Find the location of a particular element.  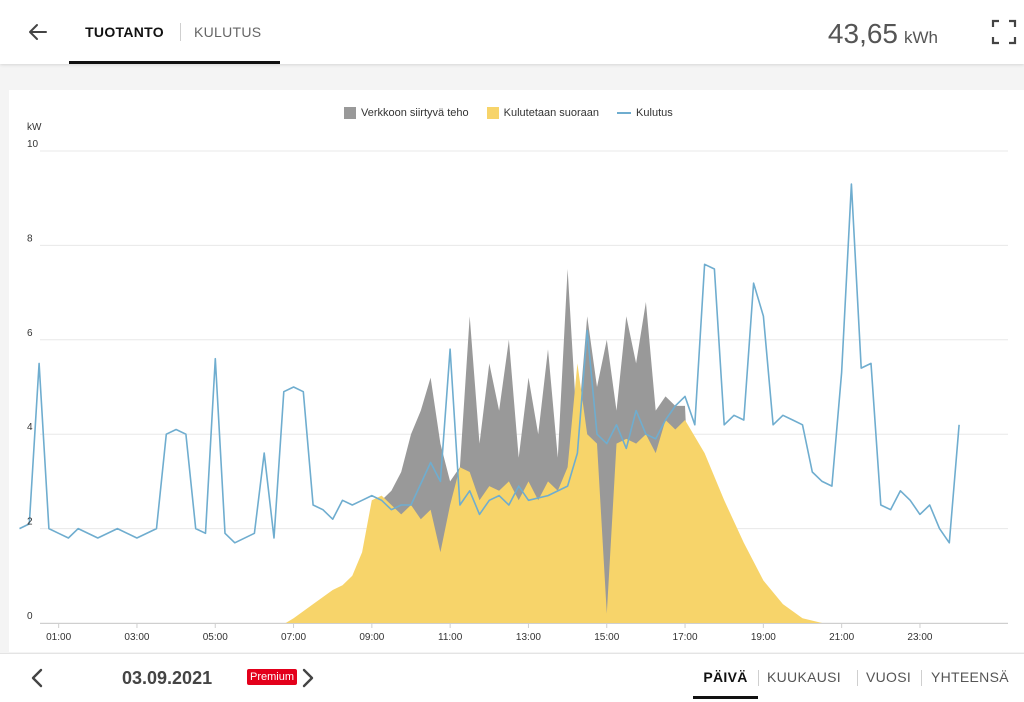

legend-label-grid-export: Verkkoon siirtyvä teho is located at coordinates (415, 113).